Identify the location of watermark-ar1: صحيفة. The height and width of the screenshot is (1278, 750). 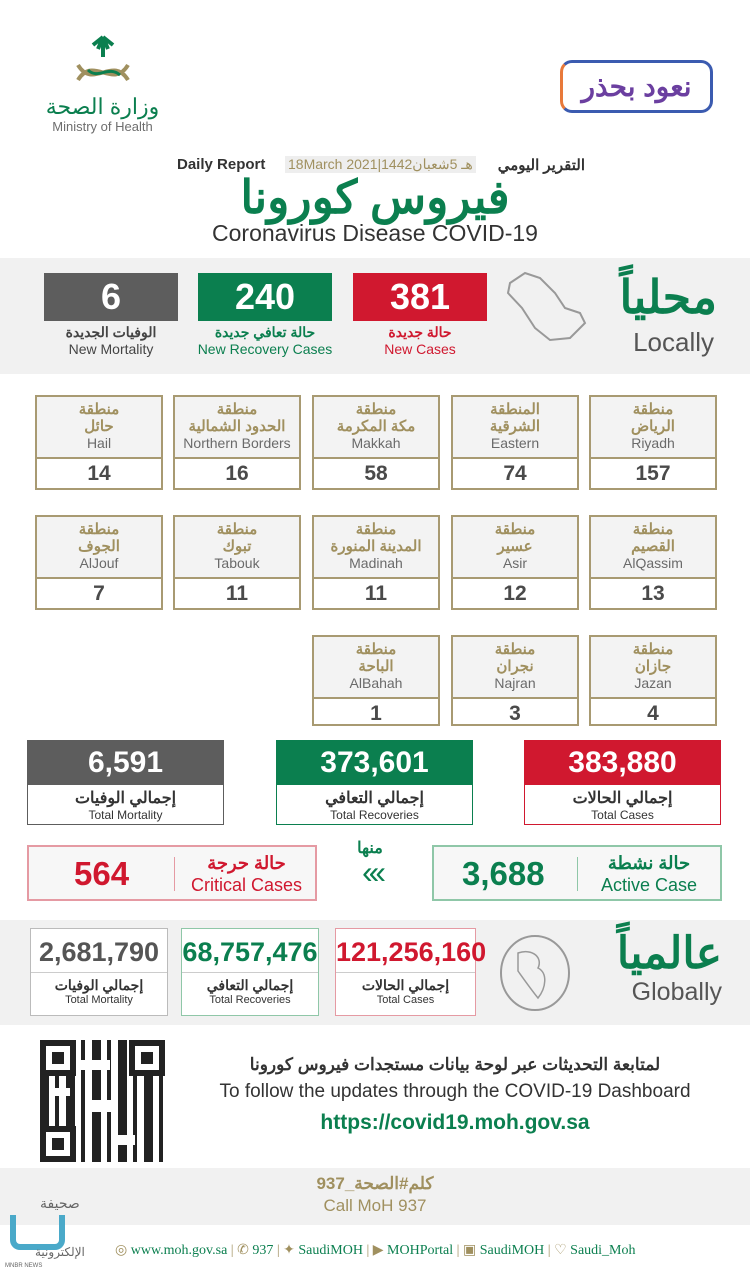
(60, 1203).